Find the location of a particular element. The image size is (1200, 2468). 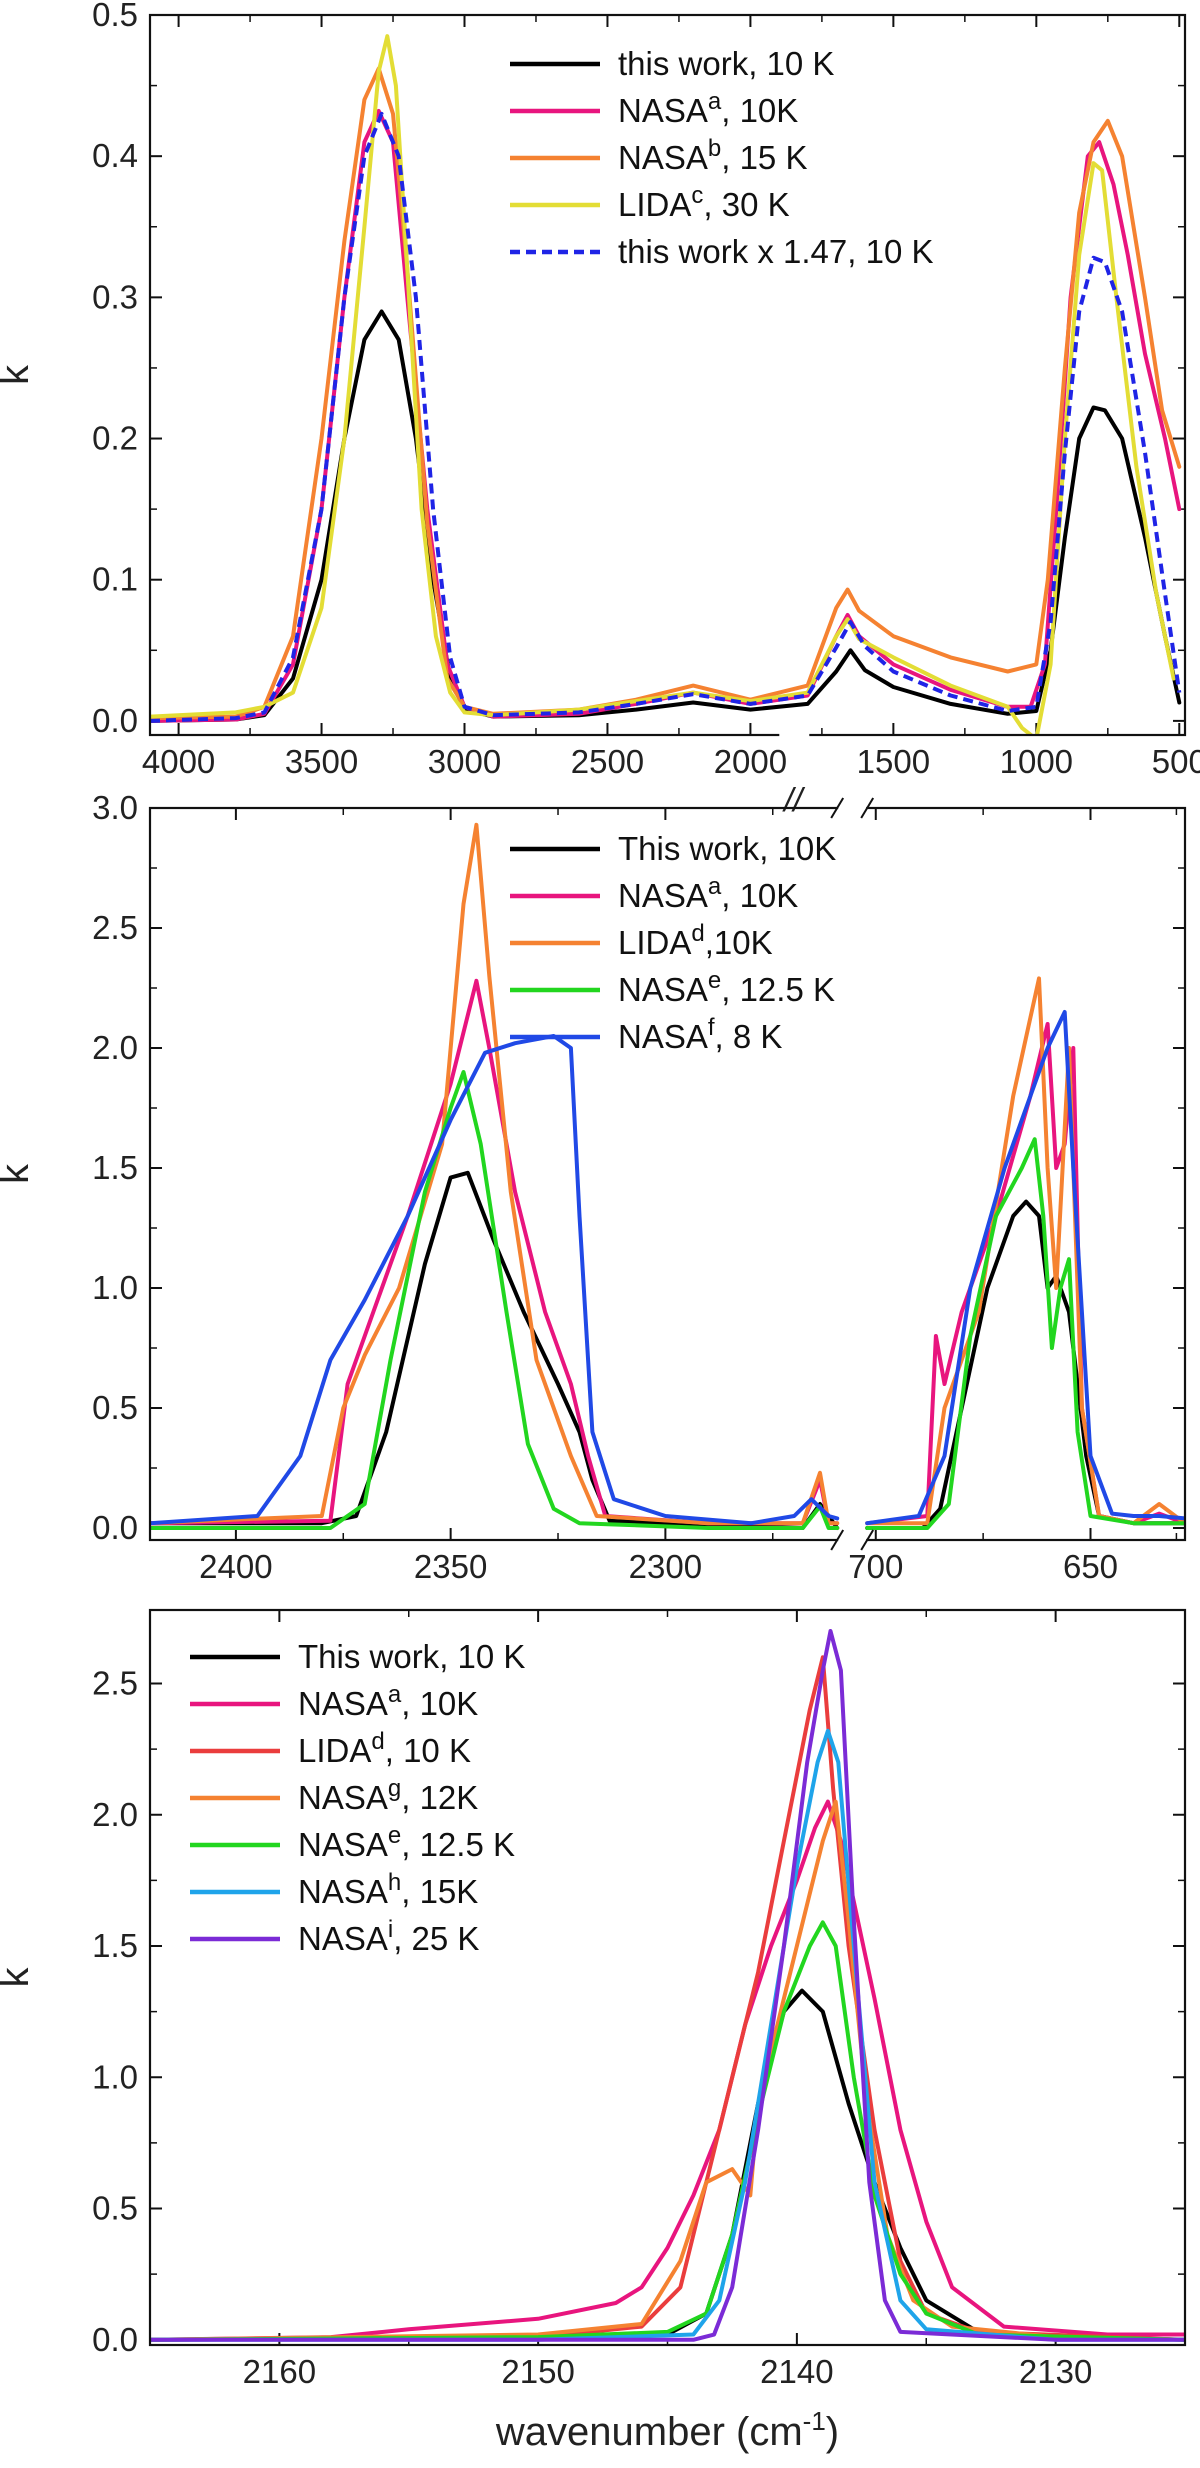

legend-entry: LIDAc, 30 K is located at coordinates (704, 203).